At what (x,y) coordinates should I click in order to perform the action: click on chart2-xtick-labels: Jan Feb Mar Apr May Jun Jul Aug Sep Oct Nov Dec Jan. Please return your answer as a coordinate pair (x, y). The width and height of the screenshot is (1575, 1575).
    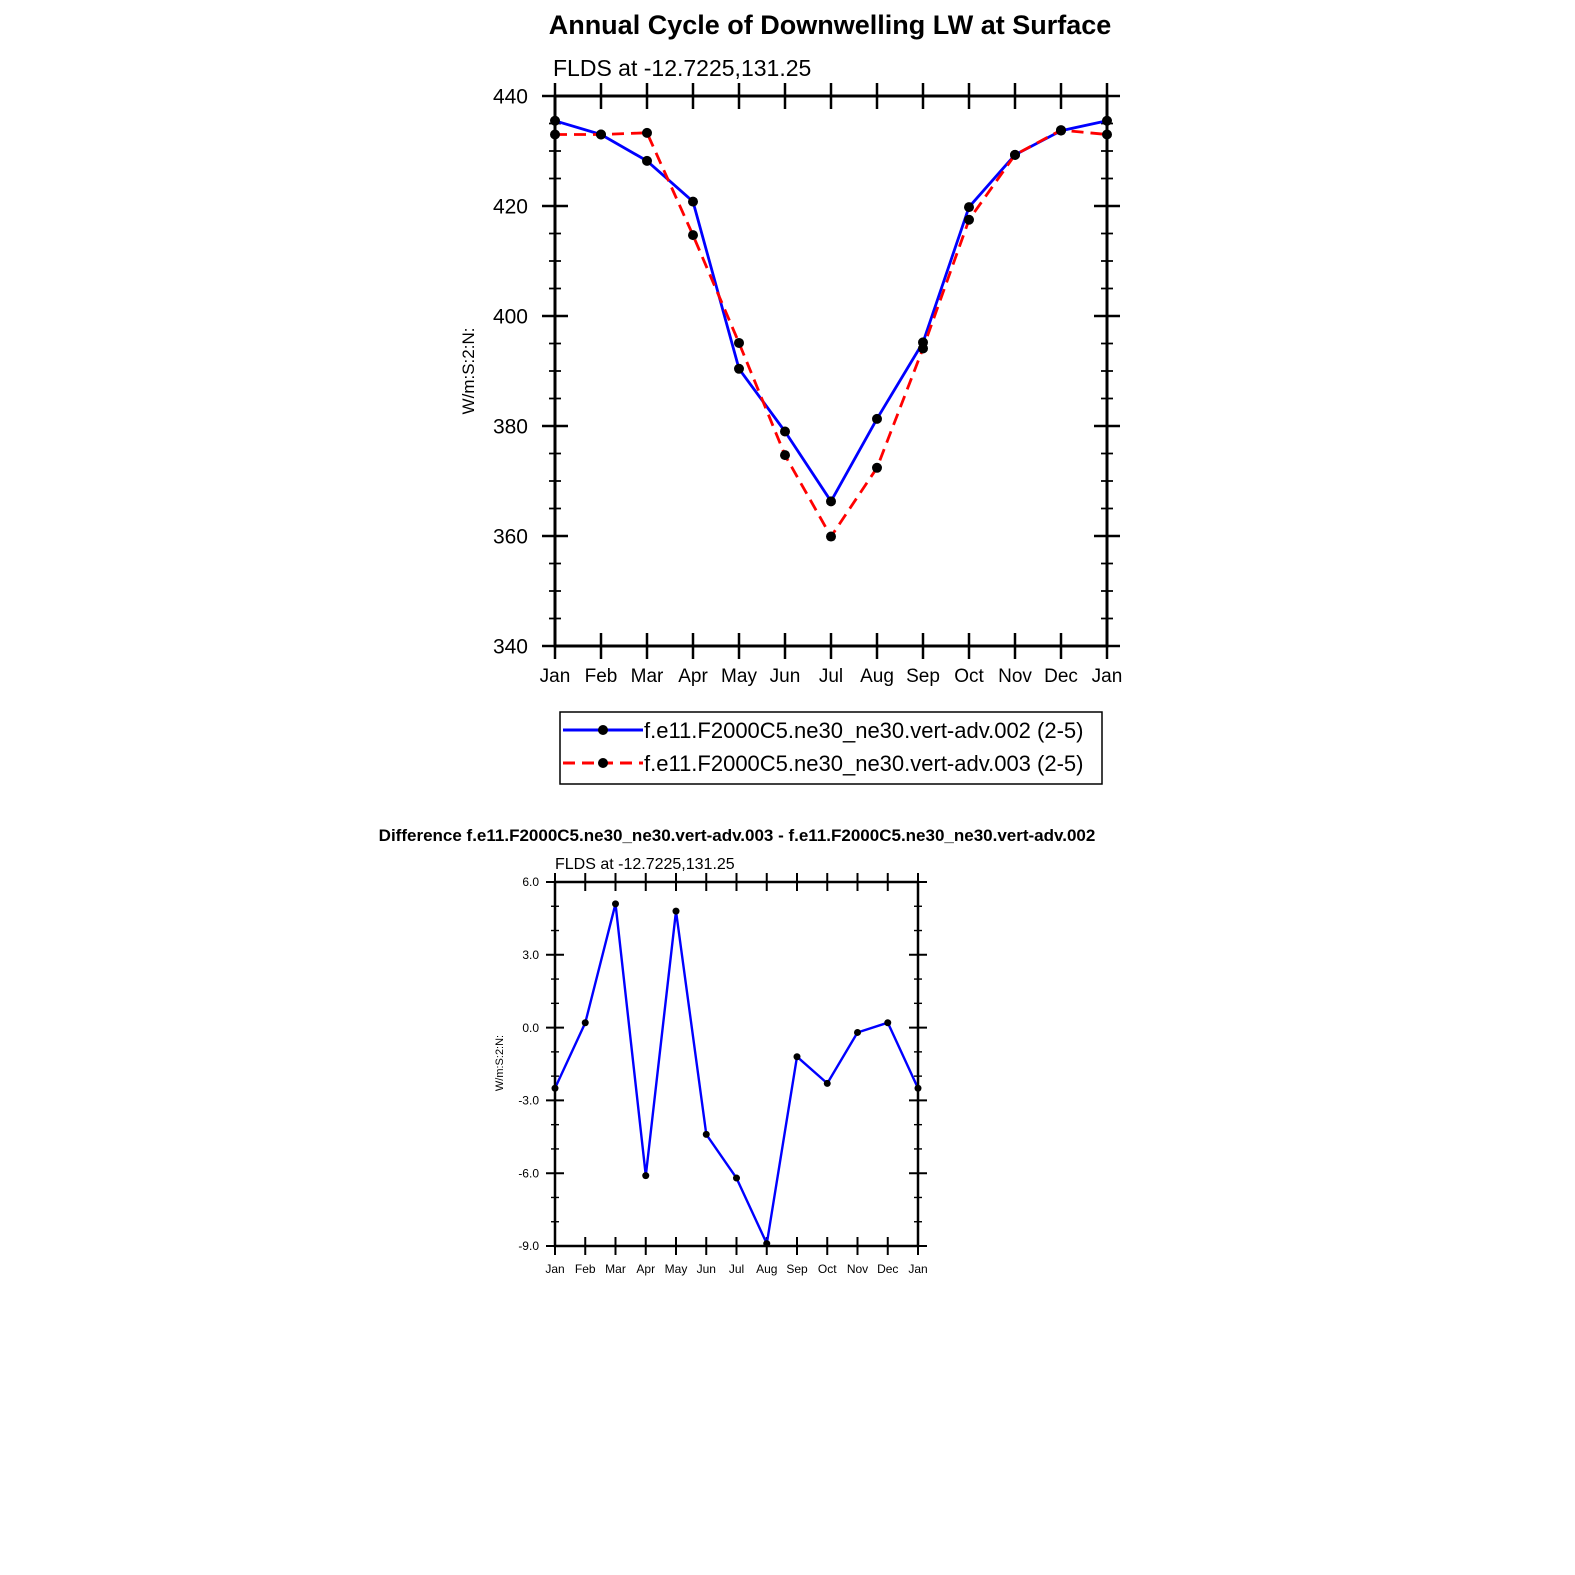
    Looking at the image, I should click on (736, 1269).